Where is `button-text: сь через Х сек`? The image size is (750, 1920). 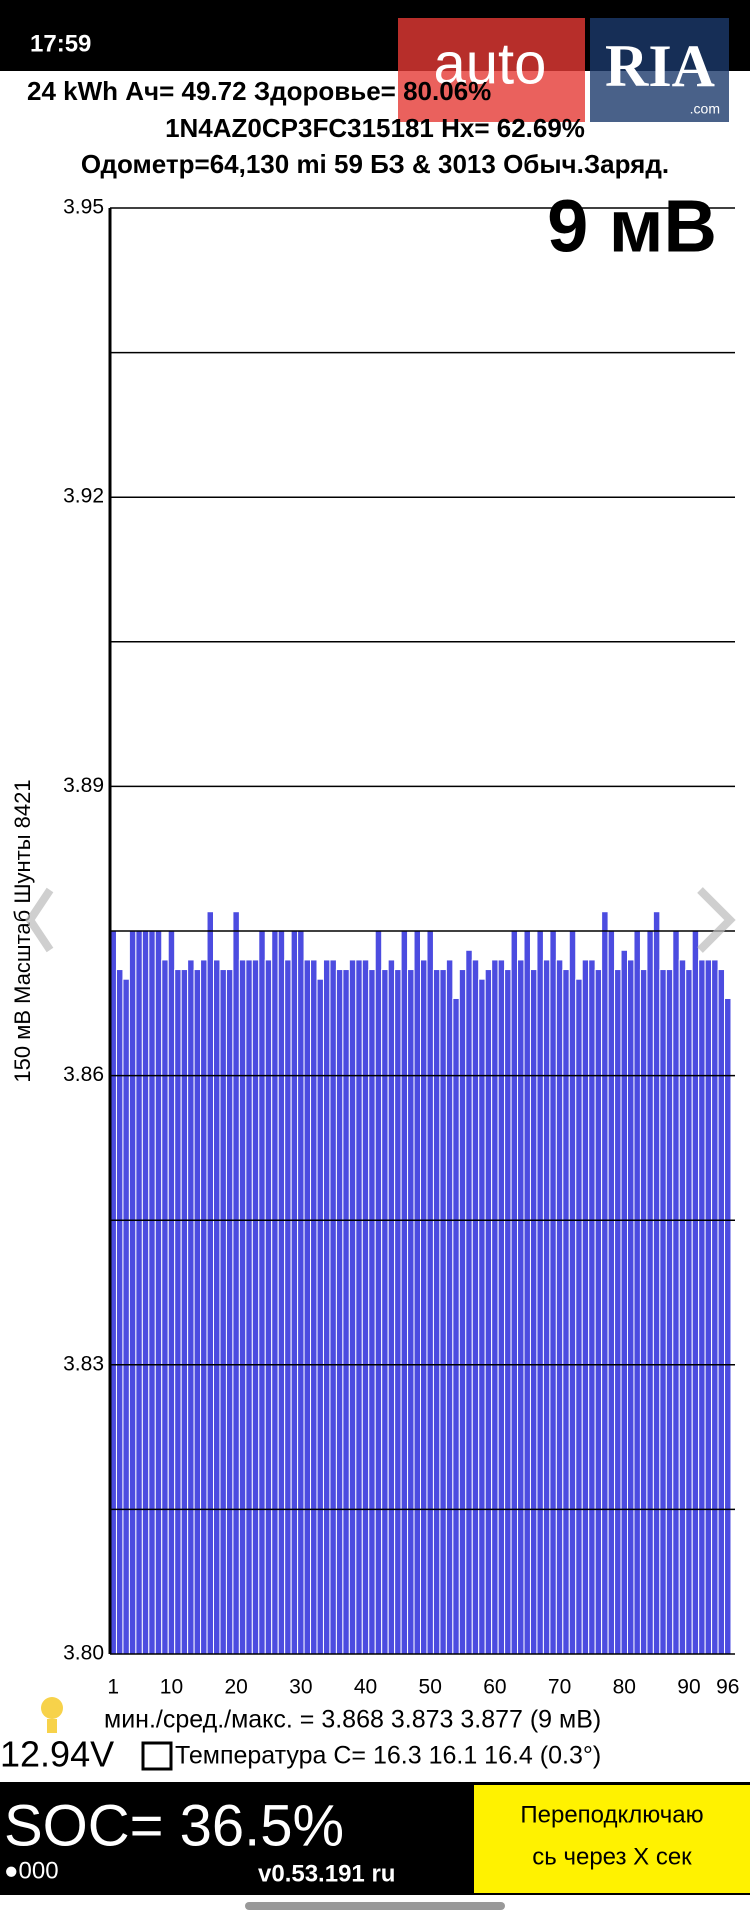 button-text: сь через Х сек is located at coordinates (612, 1856).